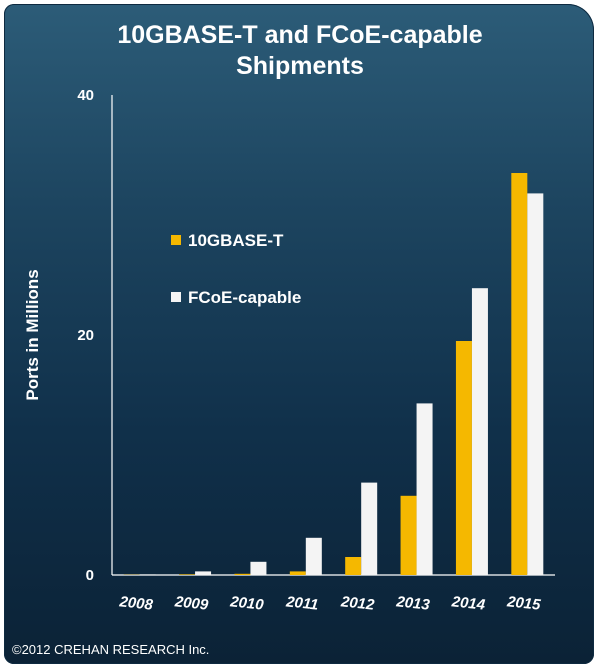 The width and height of the screenshot is (600, 670). Describe the element at coordinates (301, 603) in the screenshot. I see `x-tick-label: 2011` at that location.